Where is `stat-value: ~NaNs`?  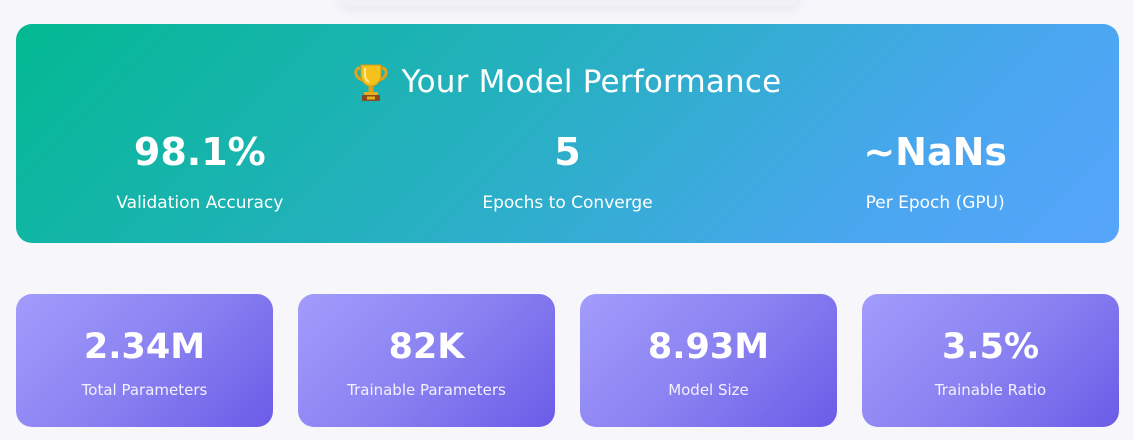 stat-value: ~NaNs is located at coordinates (935, 152).